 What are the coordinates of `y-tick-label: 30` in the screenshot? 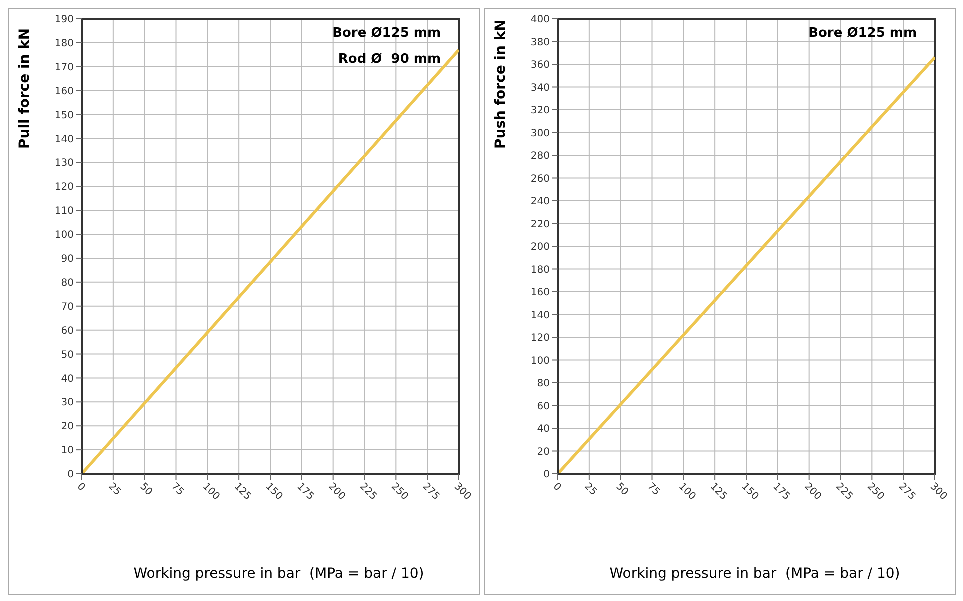 It's located at (67, 403).